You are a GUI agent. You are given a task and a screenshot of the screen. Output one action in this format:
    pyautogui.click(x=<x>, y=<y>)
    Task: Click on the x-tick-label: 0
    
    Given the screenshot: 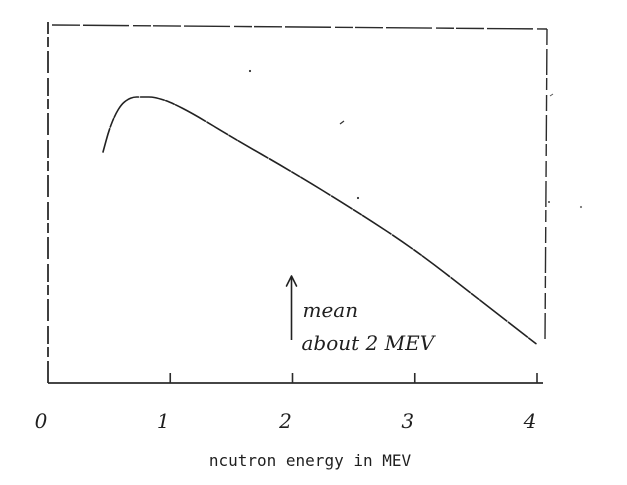 What is the action you would take?
    pyautogui.click(x=41, y=421)
    